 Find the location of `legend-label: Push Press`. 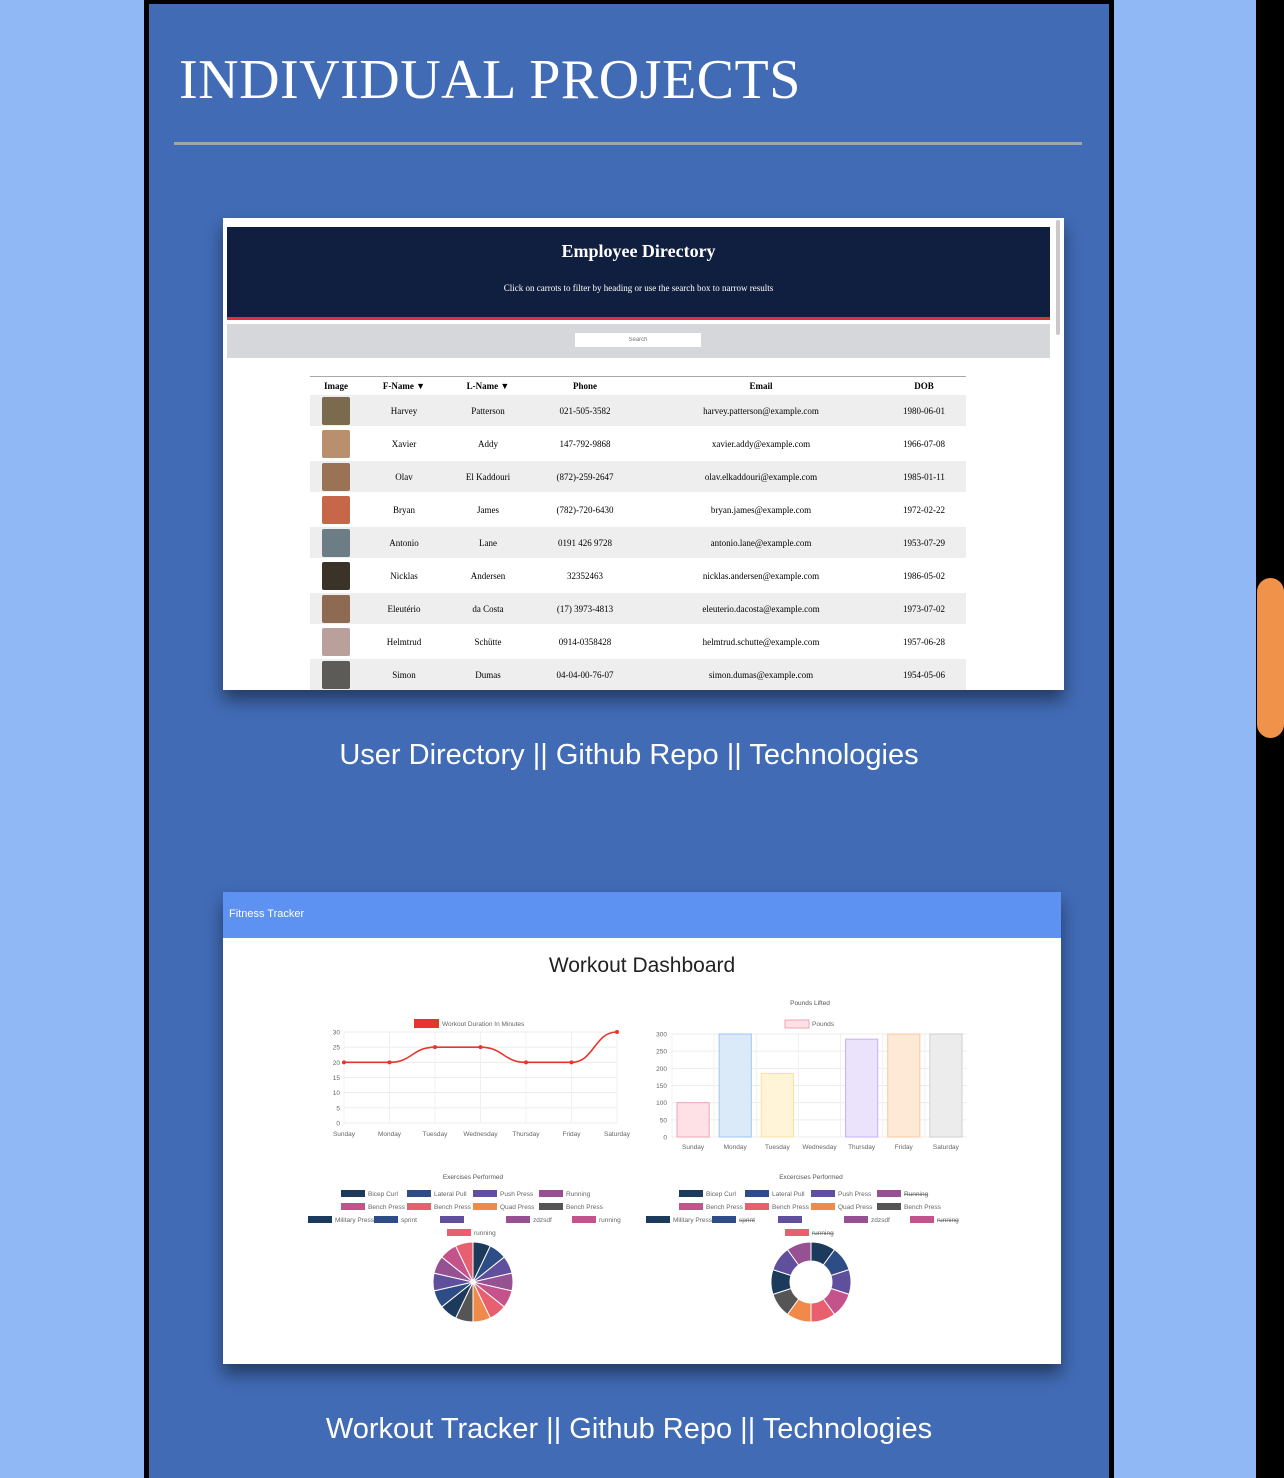

legend-label: Push Press is located at coordinates (517, 1194).